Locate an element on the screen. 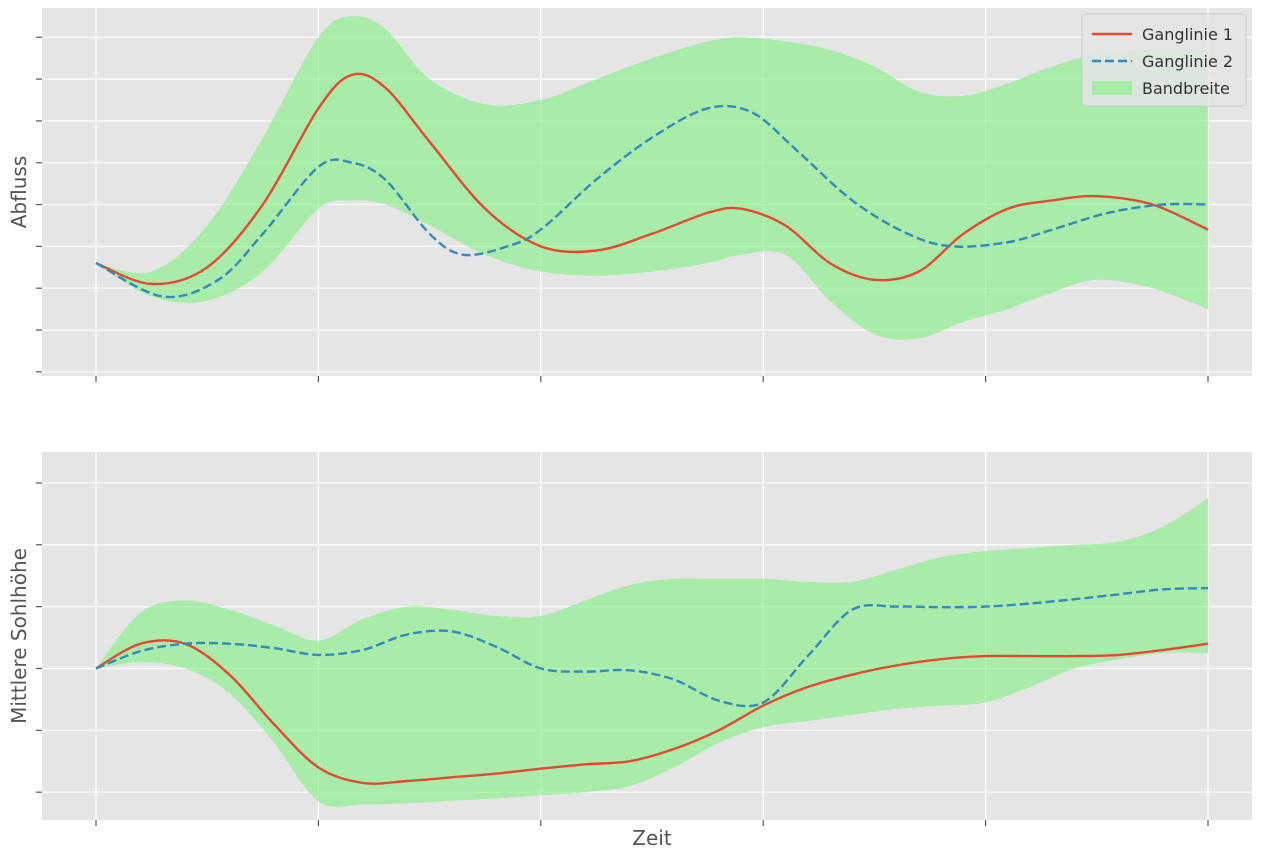 The height and width of the screenshot is (850, 1264). legend-swatch-bandbreite is located at coordinates (1112, 88).